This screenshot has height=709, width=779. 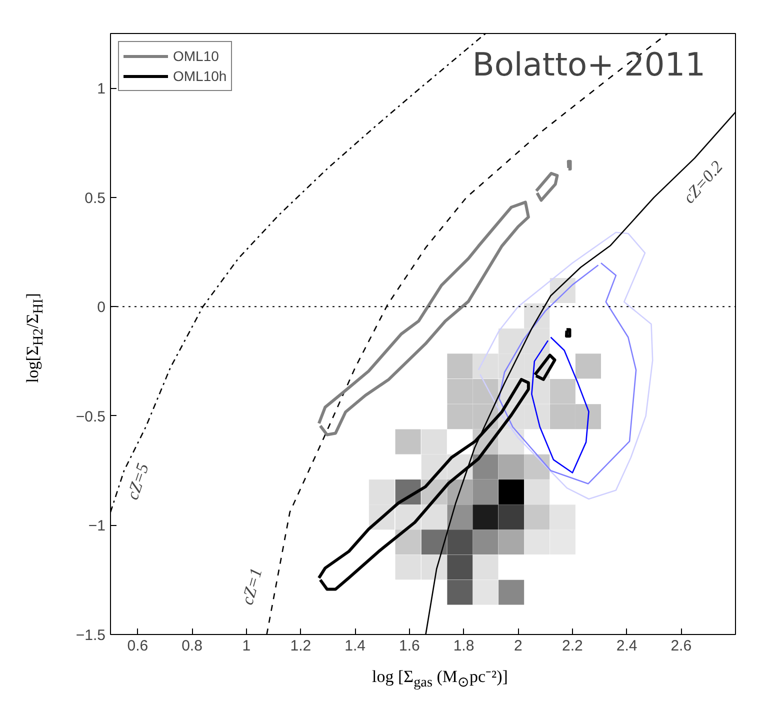 I want to click on x-tick-label: 1.4, so click(x=355, y=646).